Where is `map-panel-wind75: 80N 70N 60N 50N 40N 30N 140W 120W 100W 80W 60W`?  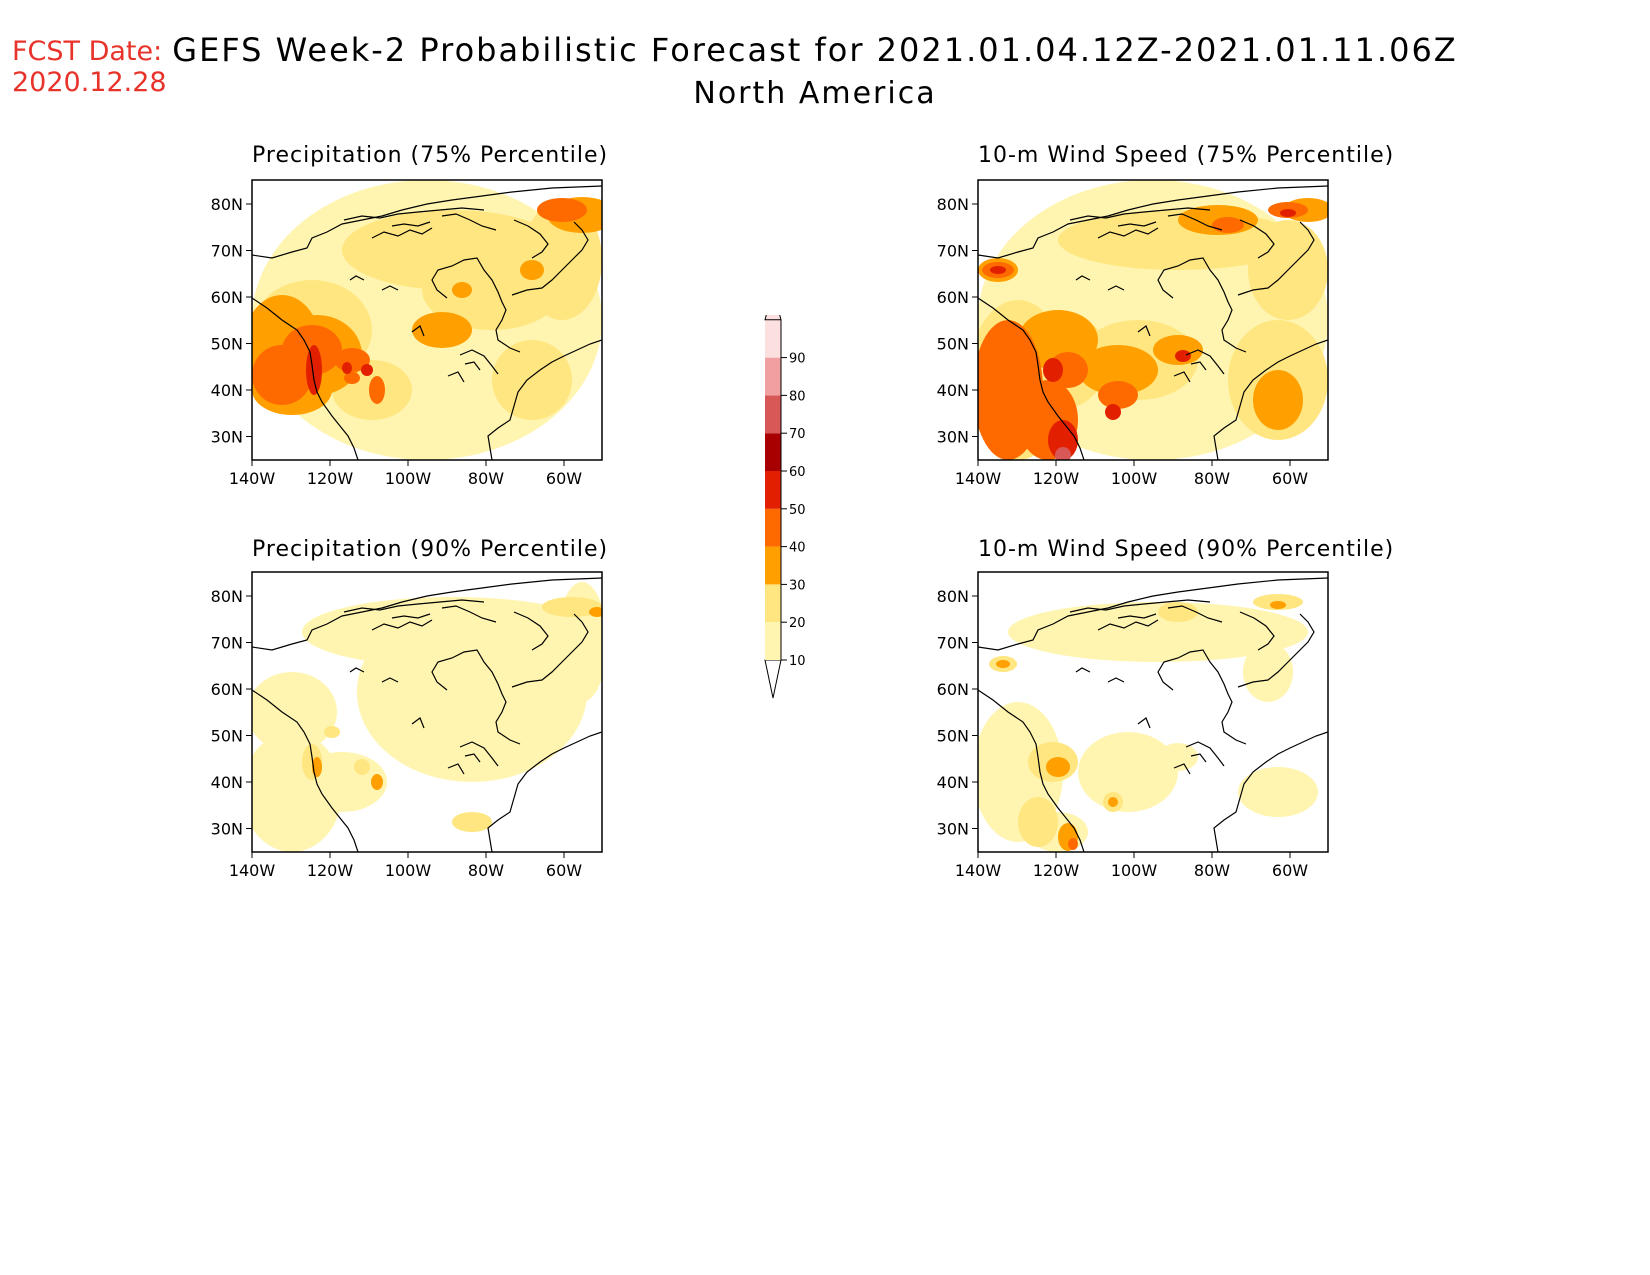
map-panel-wind75: 80N 70N 60N 50N 40N 30N 140W 120W 100W 80W 60W is located at coordinates (1133, 333).